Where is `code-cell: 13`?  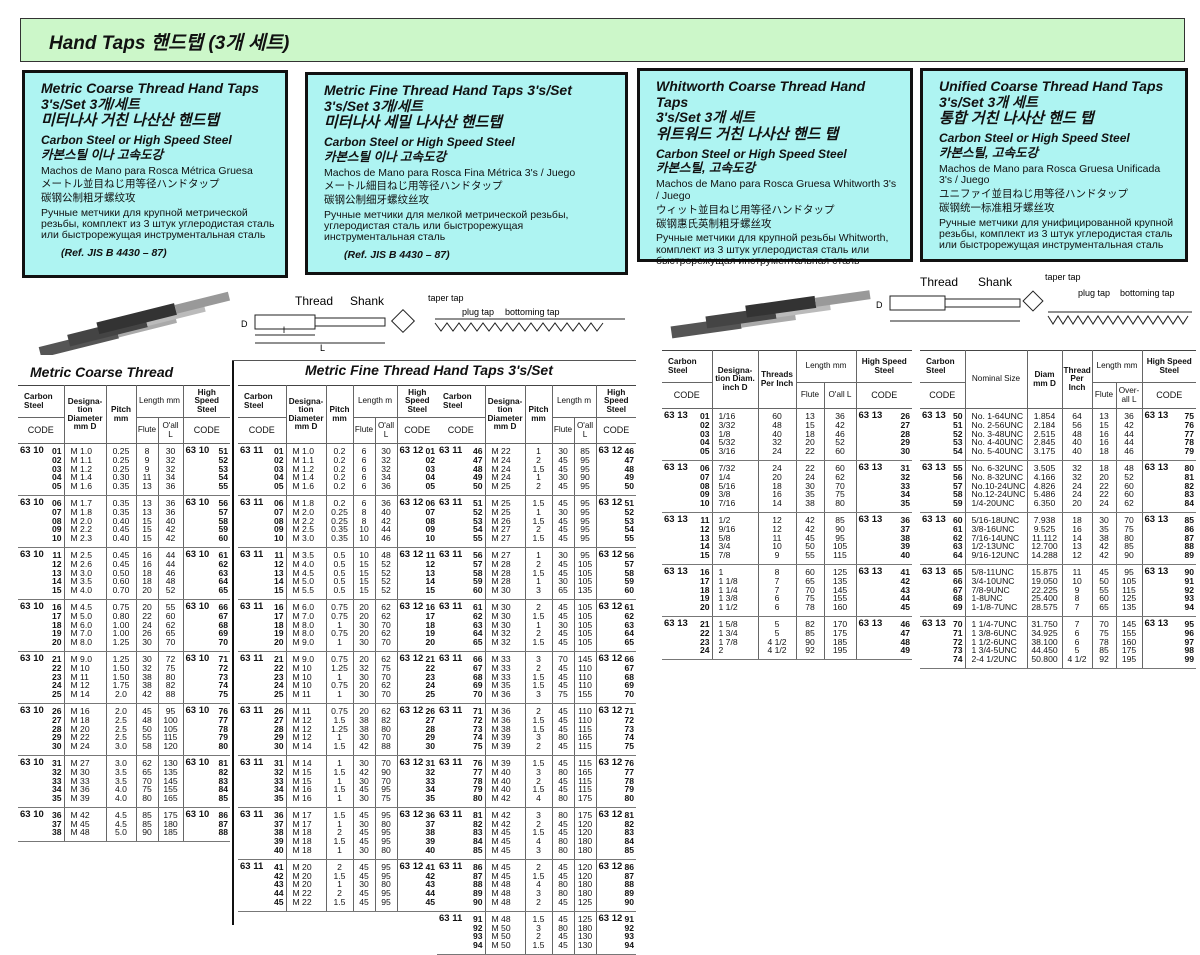
code-cell: 13 is located at coordinates (704, 537).